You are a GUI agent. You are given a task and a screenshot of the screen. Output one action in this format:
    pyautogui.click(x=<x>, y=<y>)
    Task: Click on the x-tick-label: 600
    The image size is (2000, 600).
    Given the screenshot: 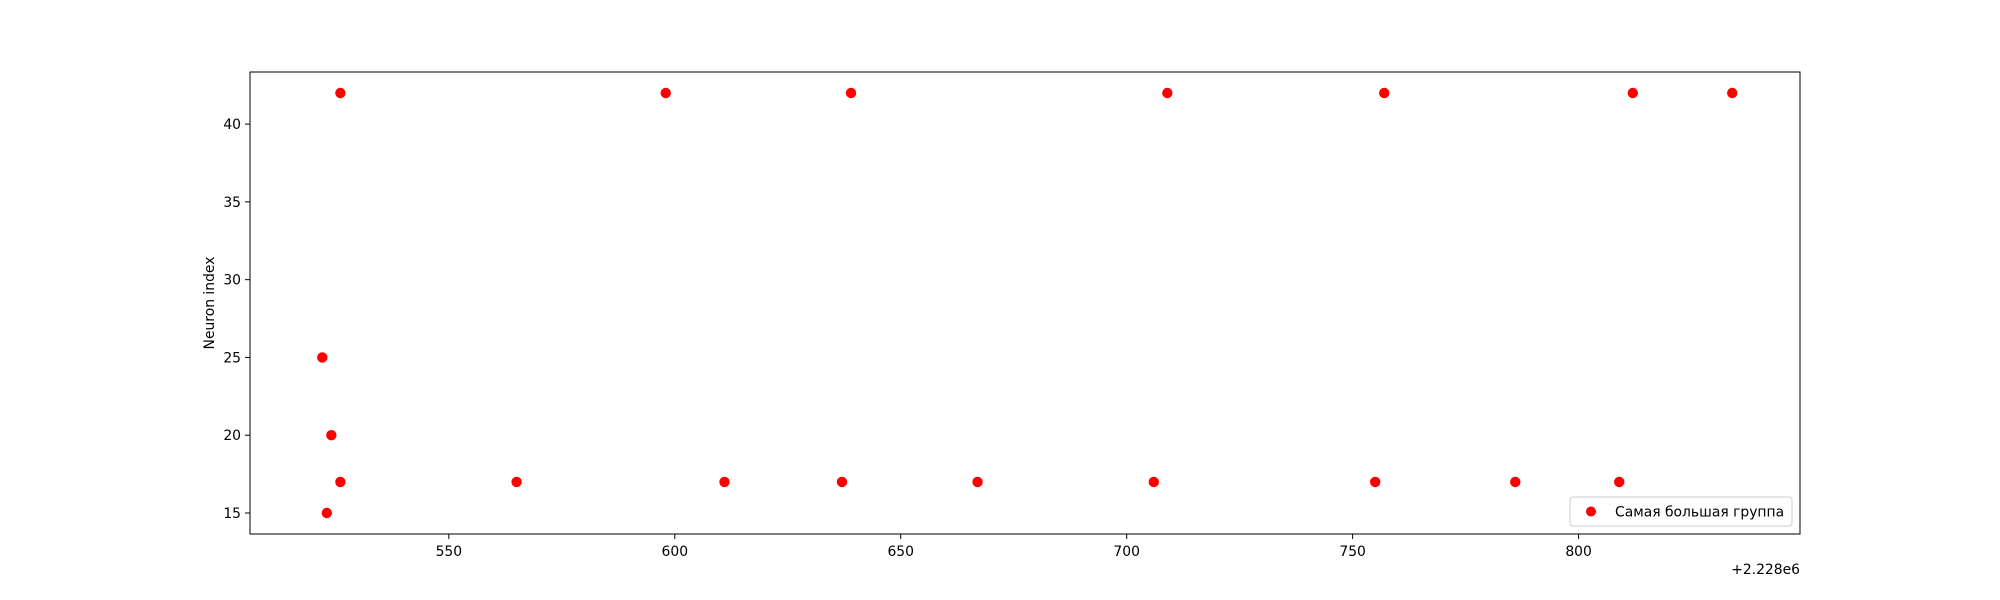 What is the action you would take?
    pyautogui.click(x=675, y=552)
    